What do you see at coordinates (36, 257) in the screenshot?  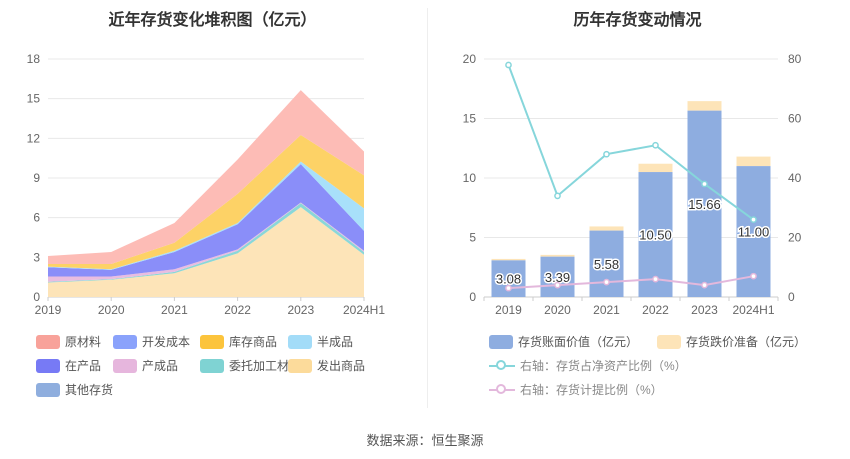 I see `left-y-tick-label: 3` at bounding box center [36, 257].